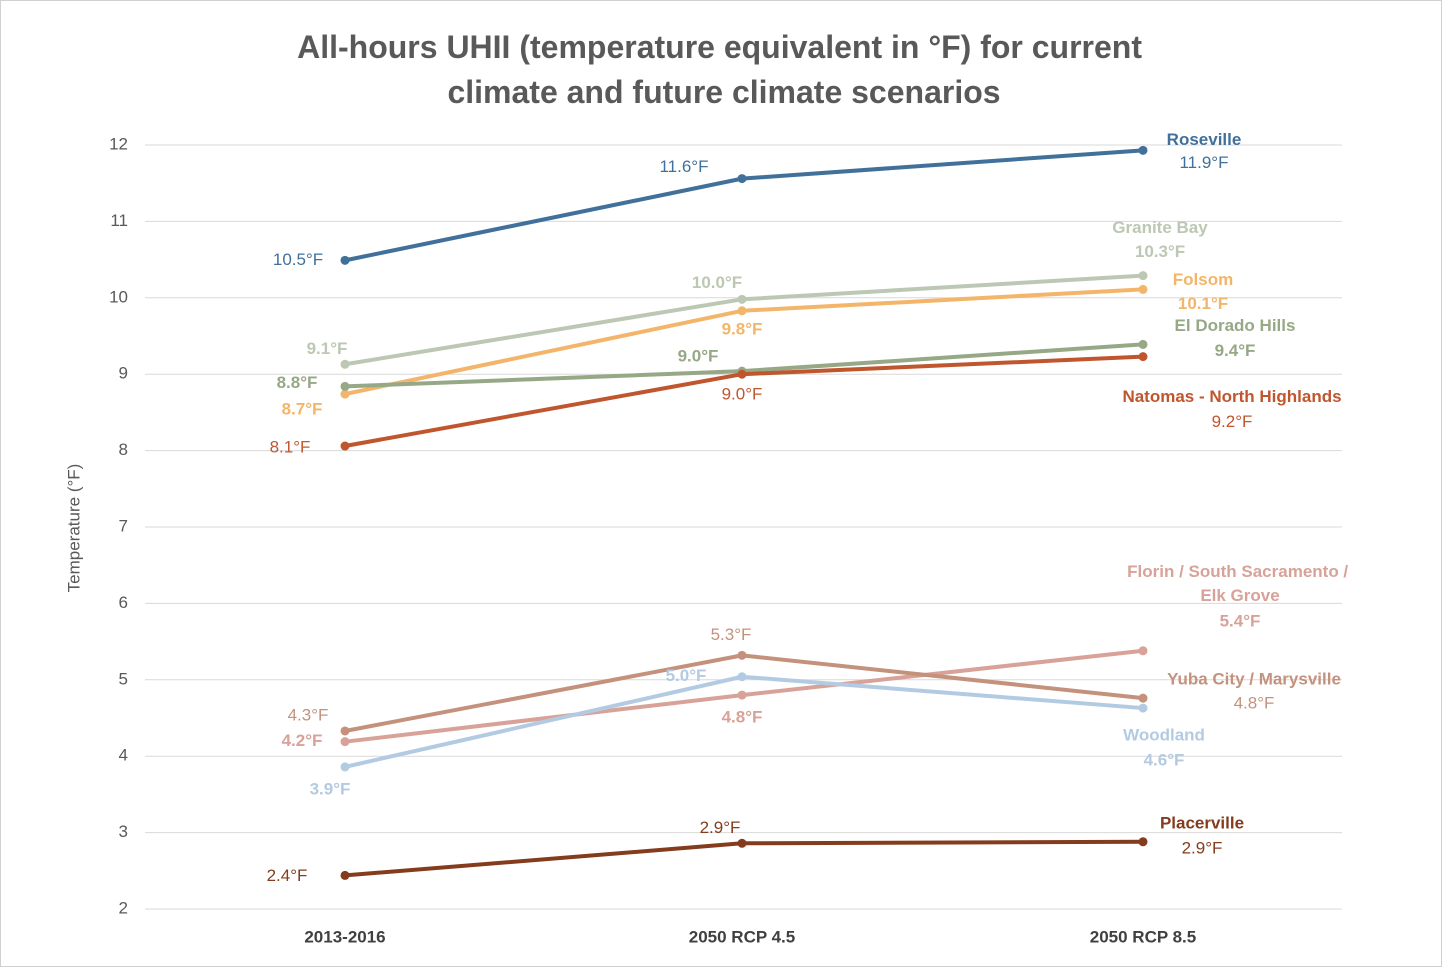 Image resolution: width=1442 pixels, height=967 pixels. I want to click on data-label: 9.1°F, so click(327, 348).